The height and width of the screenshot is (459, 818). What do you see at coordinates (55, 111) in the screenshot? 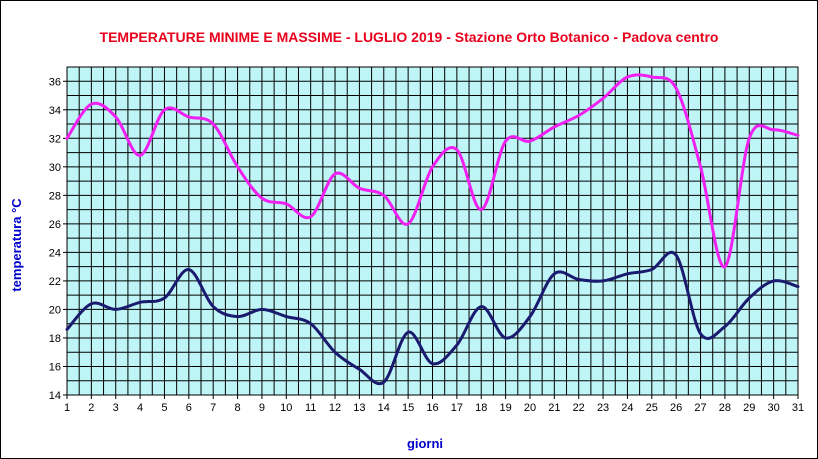
I see `y-tick-label: 34` at bounding box center [55, 111].